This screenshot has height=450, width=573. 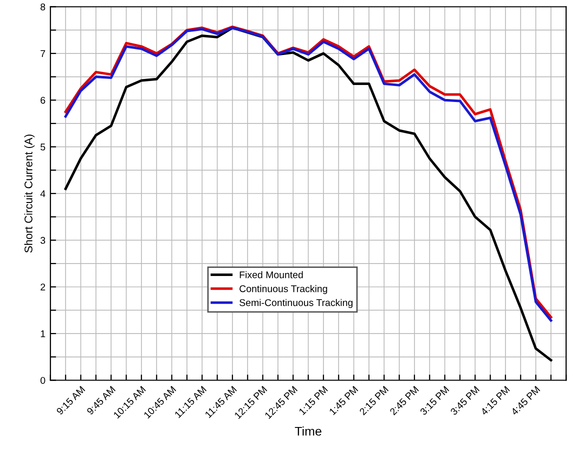 I want to click on y-tick-label: 4, so click(x=43, y=194).